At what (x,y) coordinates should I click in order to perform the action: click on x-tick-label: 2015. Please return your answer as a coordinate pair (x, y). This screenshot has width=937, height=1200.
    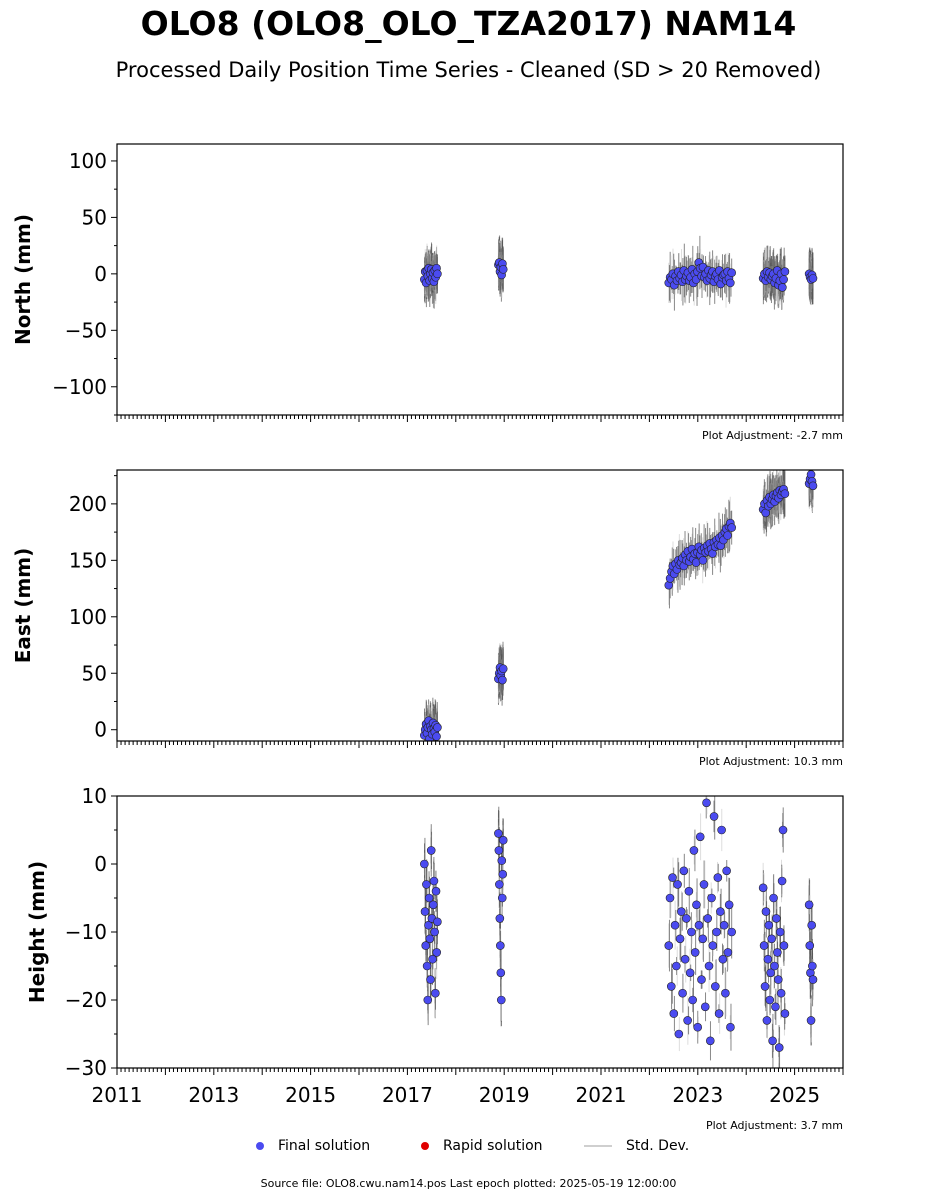
    Looking at the image, I should click on (310, 1095).